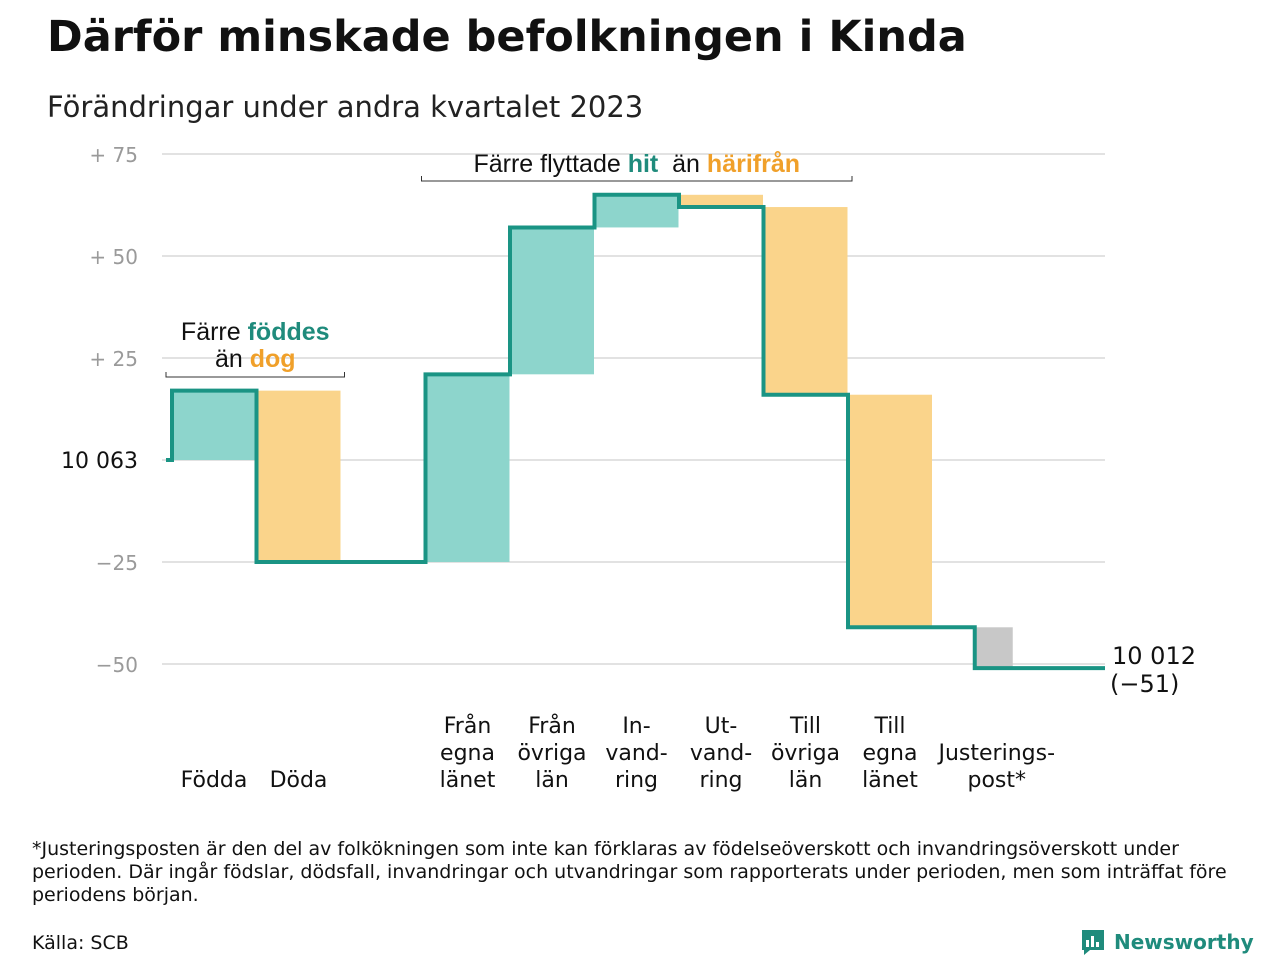  Describe the element at coordinates (1093, 942) in the screenshot. I see `newsworthy-logo-icon` at that location.